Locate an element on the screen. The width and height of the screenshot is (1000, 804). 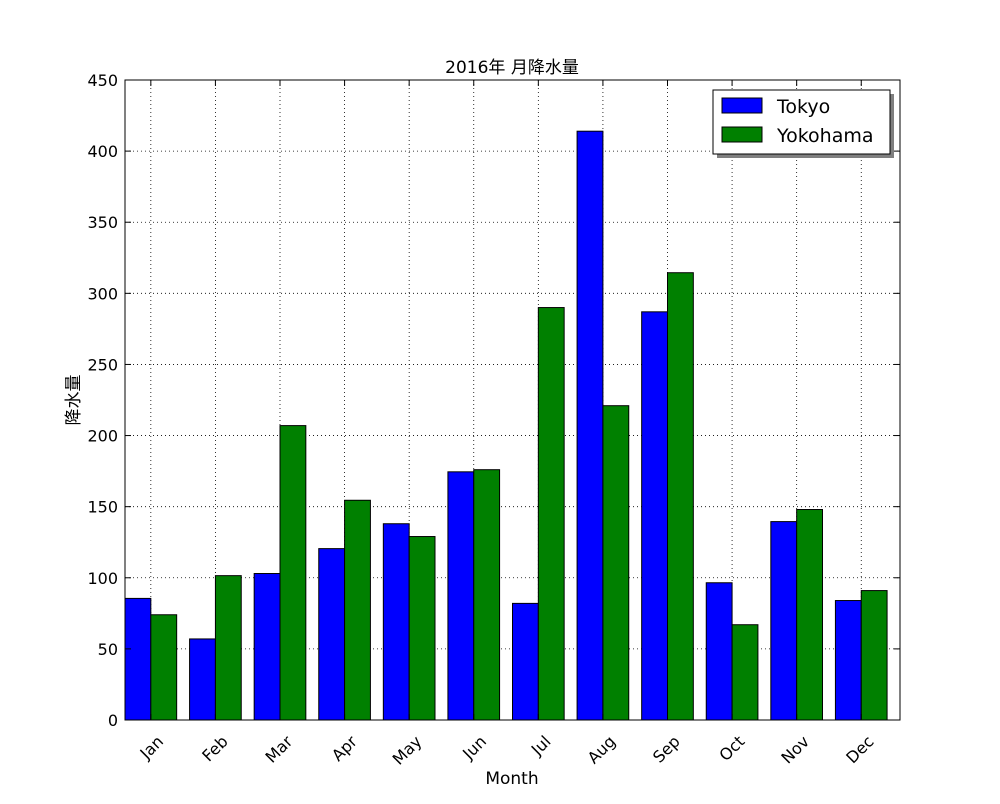
y-tick-label: 450 is located at coordinates (102, 80).